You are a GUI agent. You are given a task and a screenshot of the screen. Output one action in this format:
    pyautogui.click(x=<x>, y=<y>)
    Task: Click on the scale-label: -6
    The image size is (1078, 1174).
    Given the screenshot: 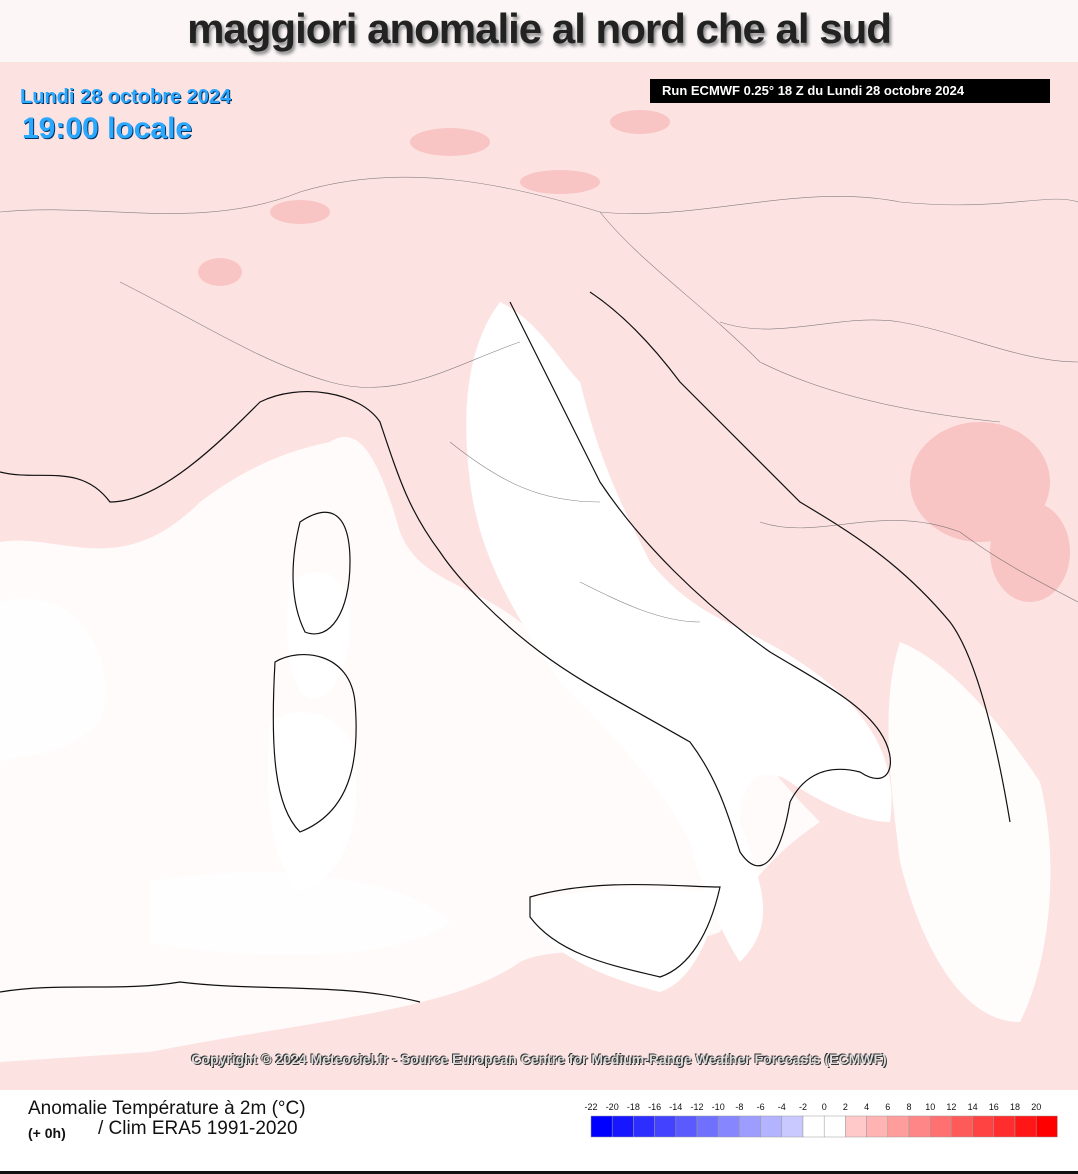 What is the action you would take?
    pyautogui.click(x=761, y=1107)
    